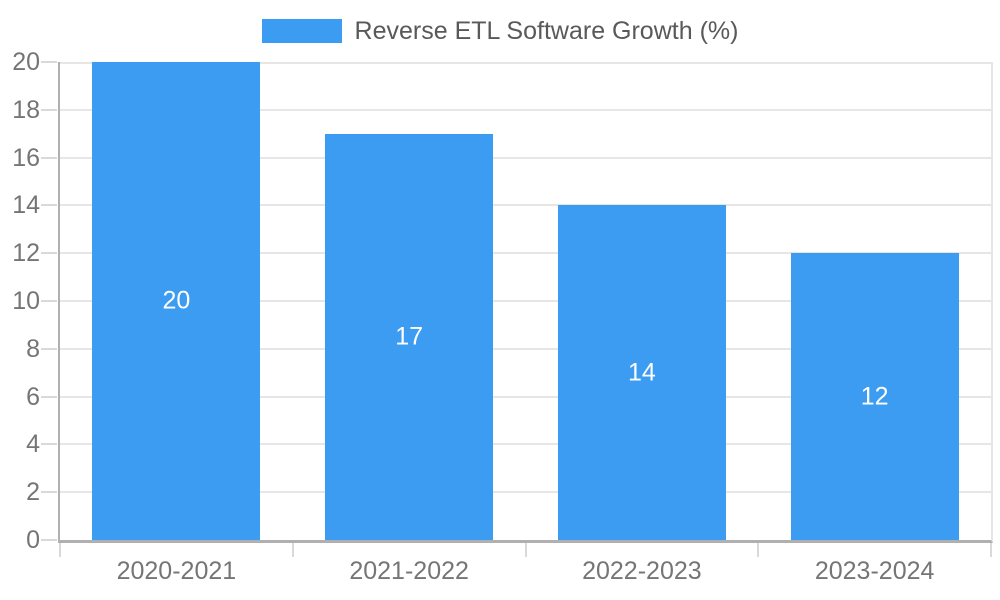  What do you see at coordinates (33, 348) in the screenshot?
I see `y-axis-tick-label: 8` at bounding box center [33, 348].